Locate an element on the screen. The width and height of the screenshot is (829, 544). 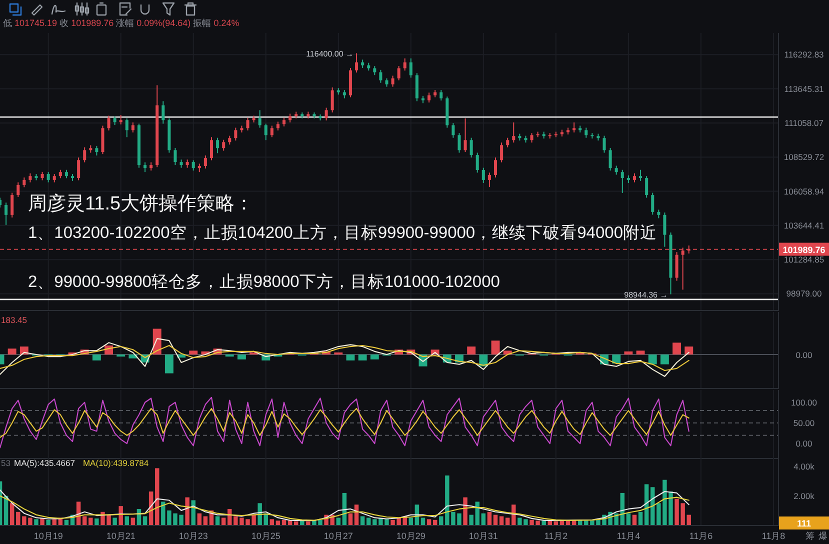
x-tick-label: 10月19 is located at coordinates (48, 536).